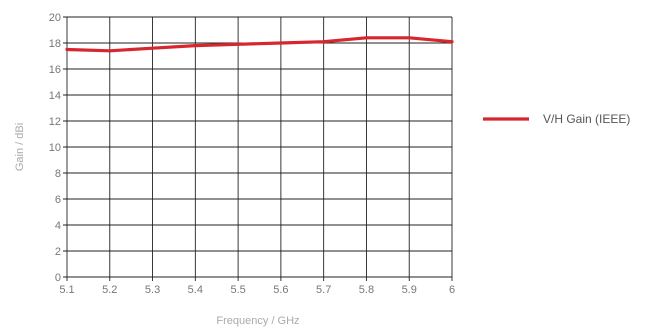 This screenshot has height=329, width=648. What do you see at coordinates (237, 290) in the screenshot?
I see `x-tick-label: 5.5` at bounding box center [237, 290].